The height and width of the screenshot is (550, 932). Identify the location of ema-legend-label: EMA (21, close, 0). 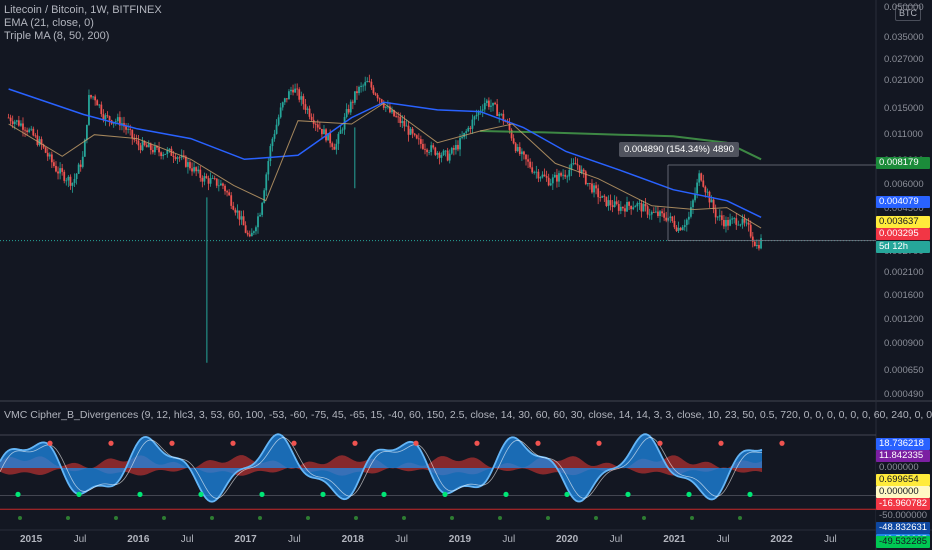
(49, 23).